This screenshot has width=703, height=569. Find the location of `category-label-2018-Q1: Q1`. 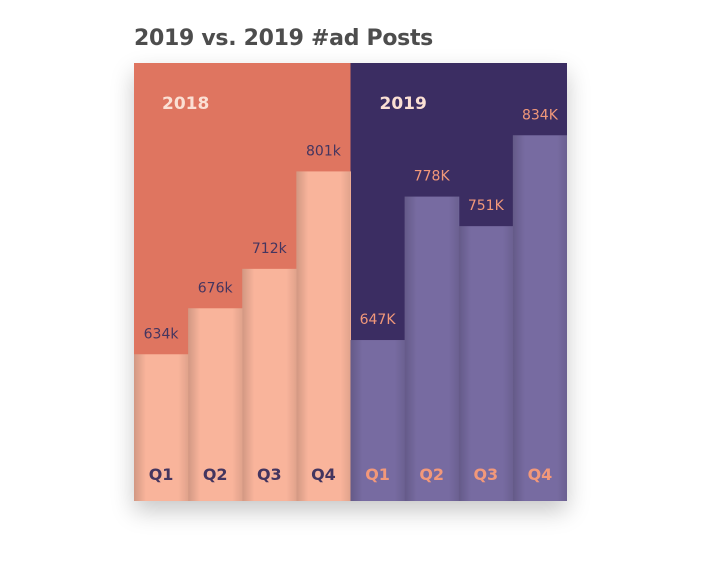

category-label-2018-Q1: Q1 is located at coordinates (161, 474).